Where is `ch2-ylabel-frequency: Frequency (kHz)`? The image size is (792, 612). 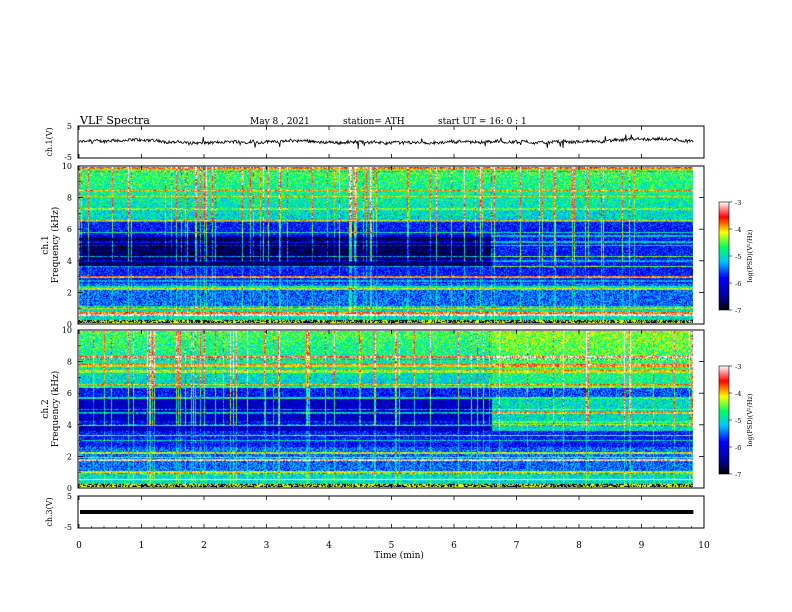
ch2-ylabel-frequency: Frequency (kHz) is located at coordinates (55, 409).